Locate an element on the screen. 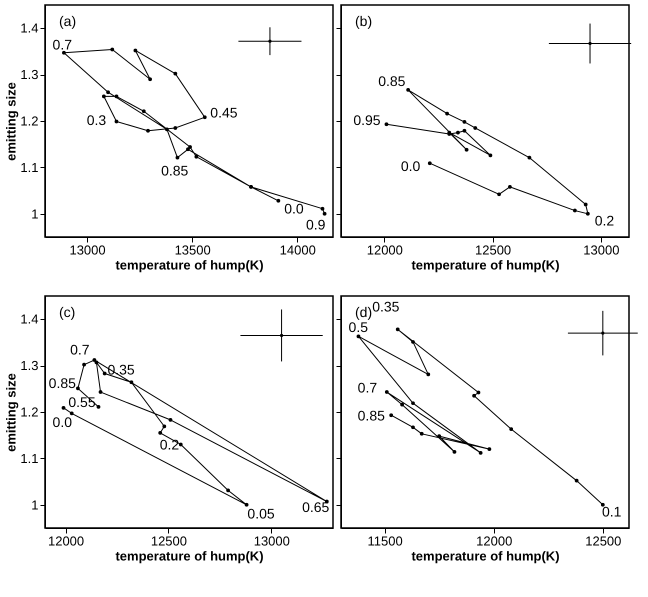  annotation: 0.3 is located at coordinates (96, 120).